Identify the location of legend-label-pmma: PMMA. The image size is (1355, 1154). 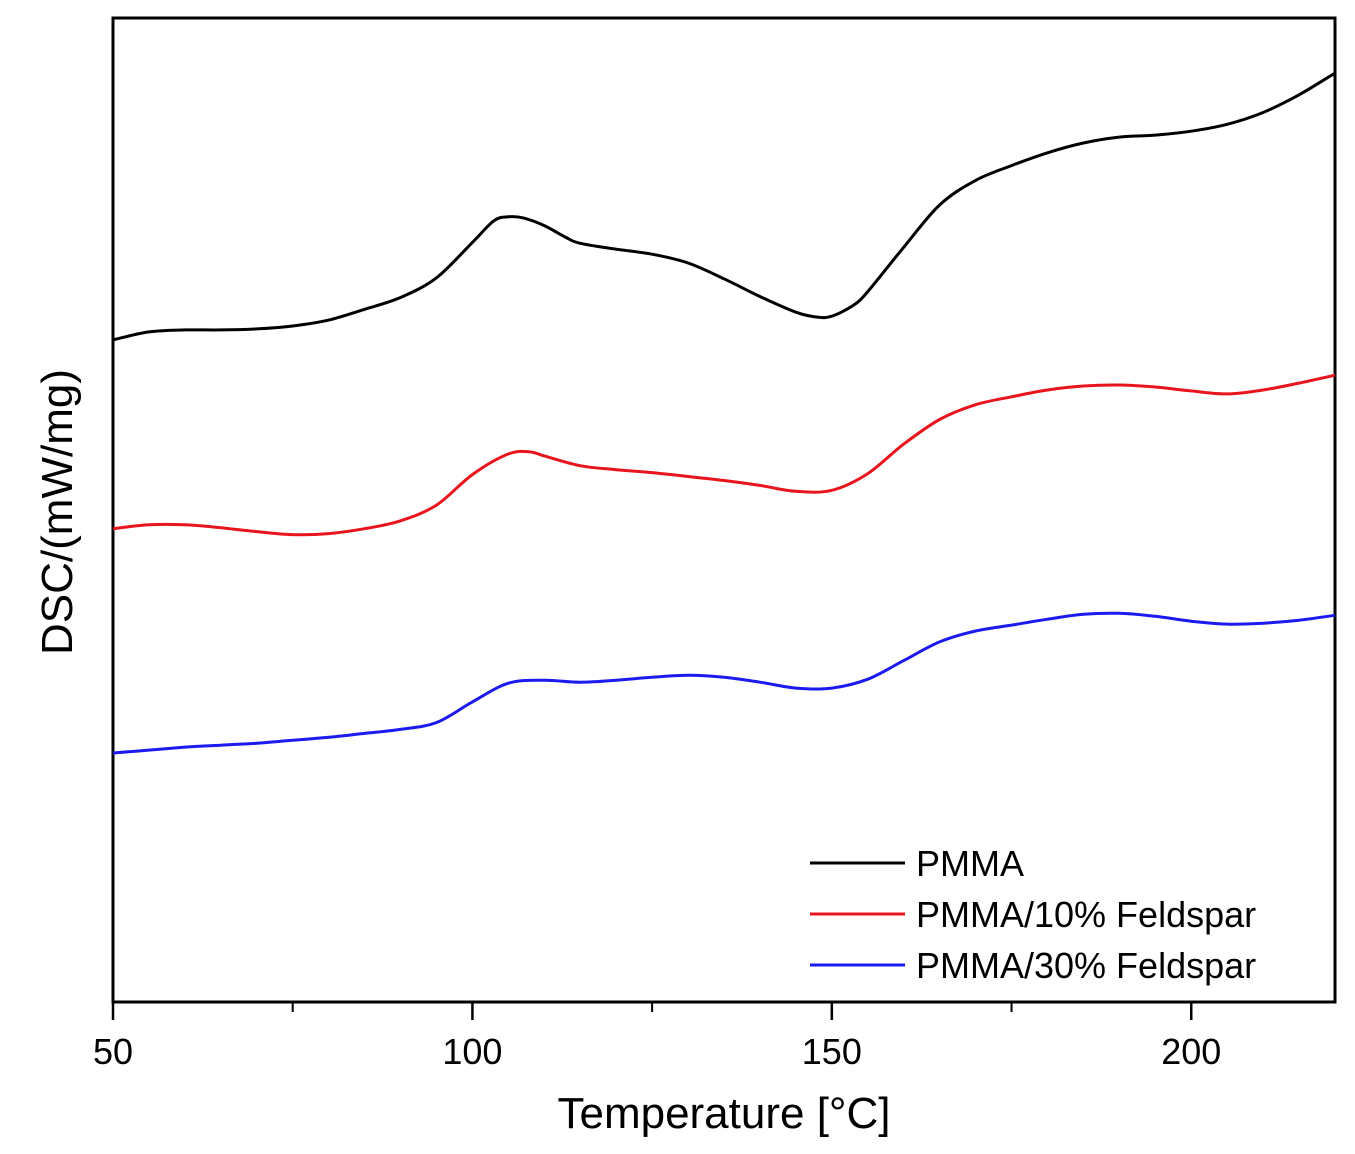
(970, 863).